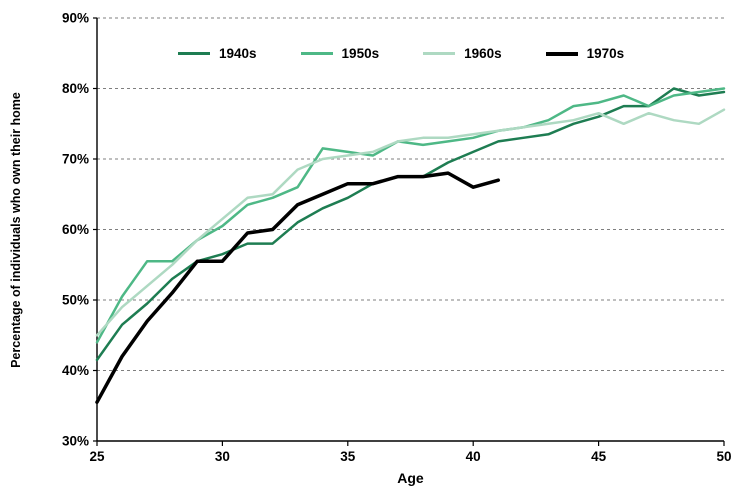 The image size is (754, 504). I want to click on y-tick-label: 40%, so click(75, 370).